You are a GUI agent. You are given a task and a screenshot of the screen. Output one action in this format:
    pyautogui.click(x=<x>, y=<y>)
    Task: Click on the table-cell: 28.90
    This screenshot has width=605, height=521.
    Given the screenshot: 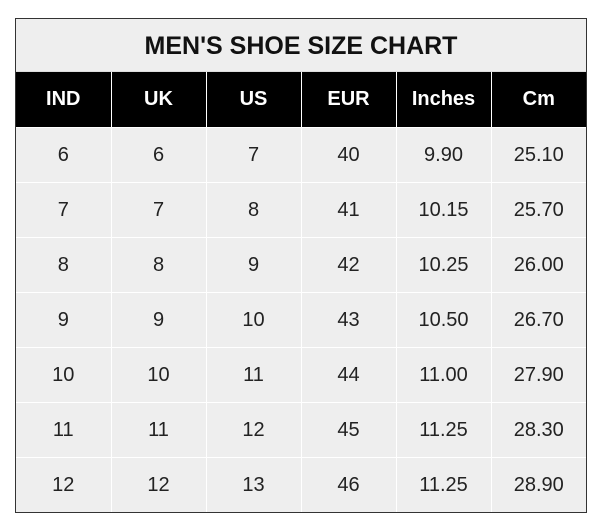 What is the action you would take?
    pyautogui.click(x=538, y=484)
    